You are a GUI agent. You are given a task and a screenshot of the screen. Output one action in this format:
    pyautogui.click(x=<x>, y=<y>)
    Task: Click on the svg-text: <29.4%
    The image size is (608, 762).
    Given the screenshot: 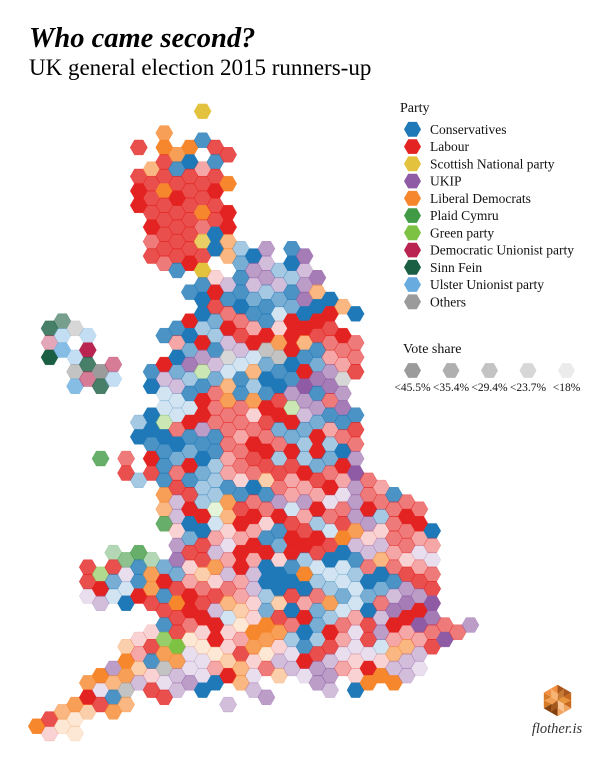 What is the action you would take?
    pyautogui.click(x=489, y=388)
    